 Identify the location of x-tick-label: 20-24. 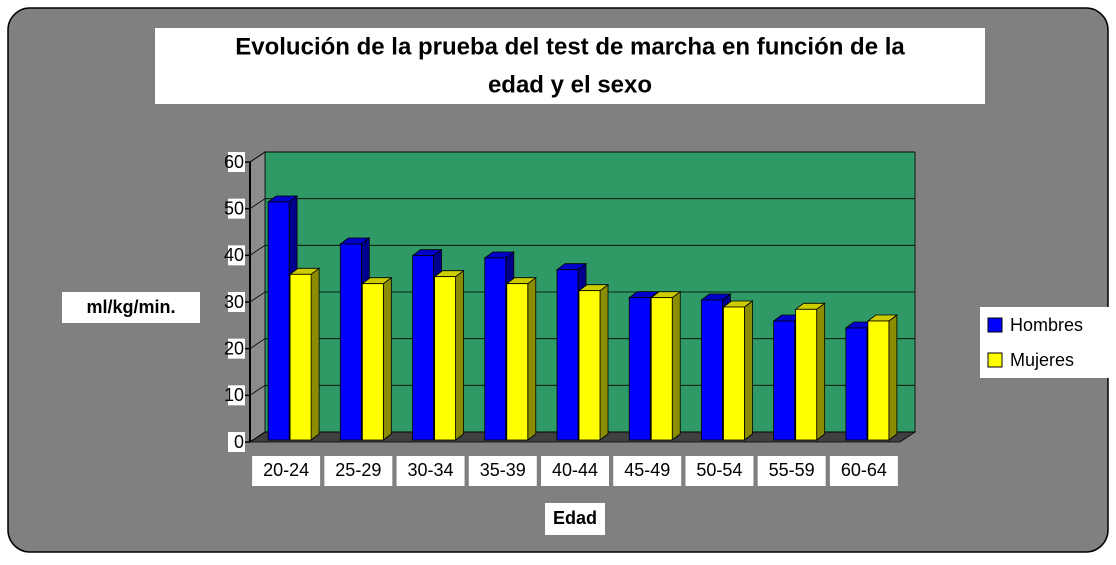
(286, 470).